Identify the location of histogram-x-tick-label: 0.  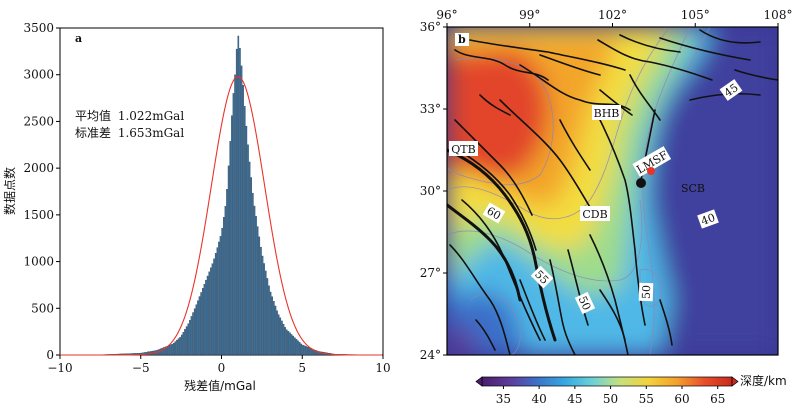
(222, 368).